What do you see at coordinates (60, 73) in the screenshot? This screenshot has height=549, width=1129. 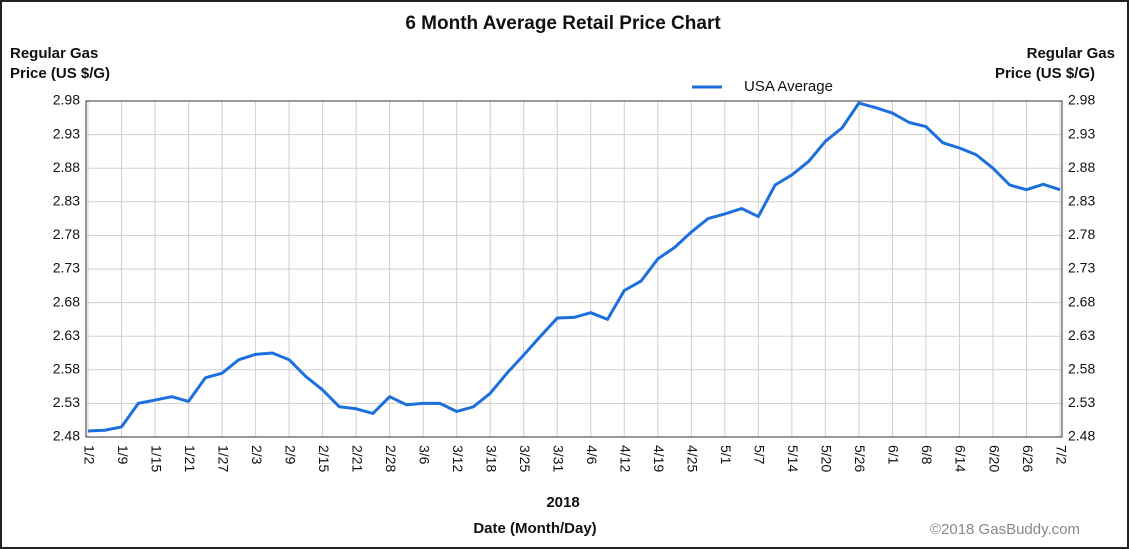 I see `y-label: Price (US $/G)` at bounding box center [60, 73].